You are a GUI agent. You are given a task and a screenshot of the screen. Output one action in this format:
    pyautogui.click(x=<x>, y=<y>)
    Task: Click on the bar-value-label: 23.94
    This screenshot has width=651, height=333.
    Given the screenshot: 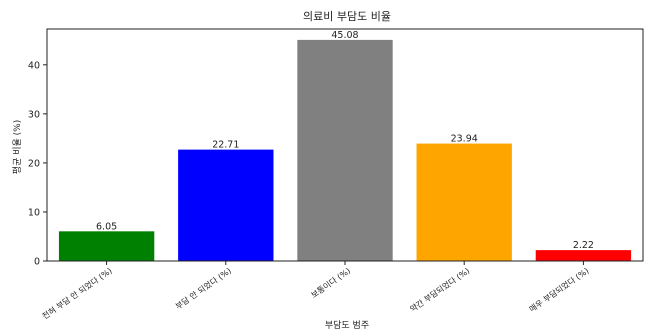 What is the action you would take?
    pyautogui.click(x=464, y=139)
    